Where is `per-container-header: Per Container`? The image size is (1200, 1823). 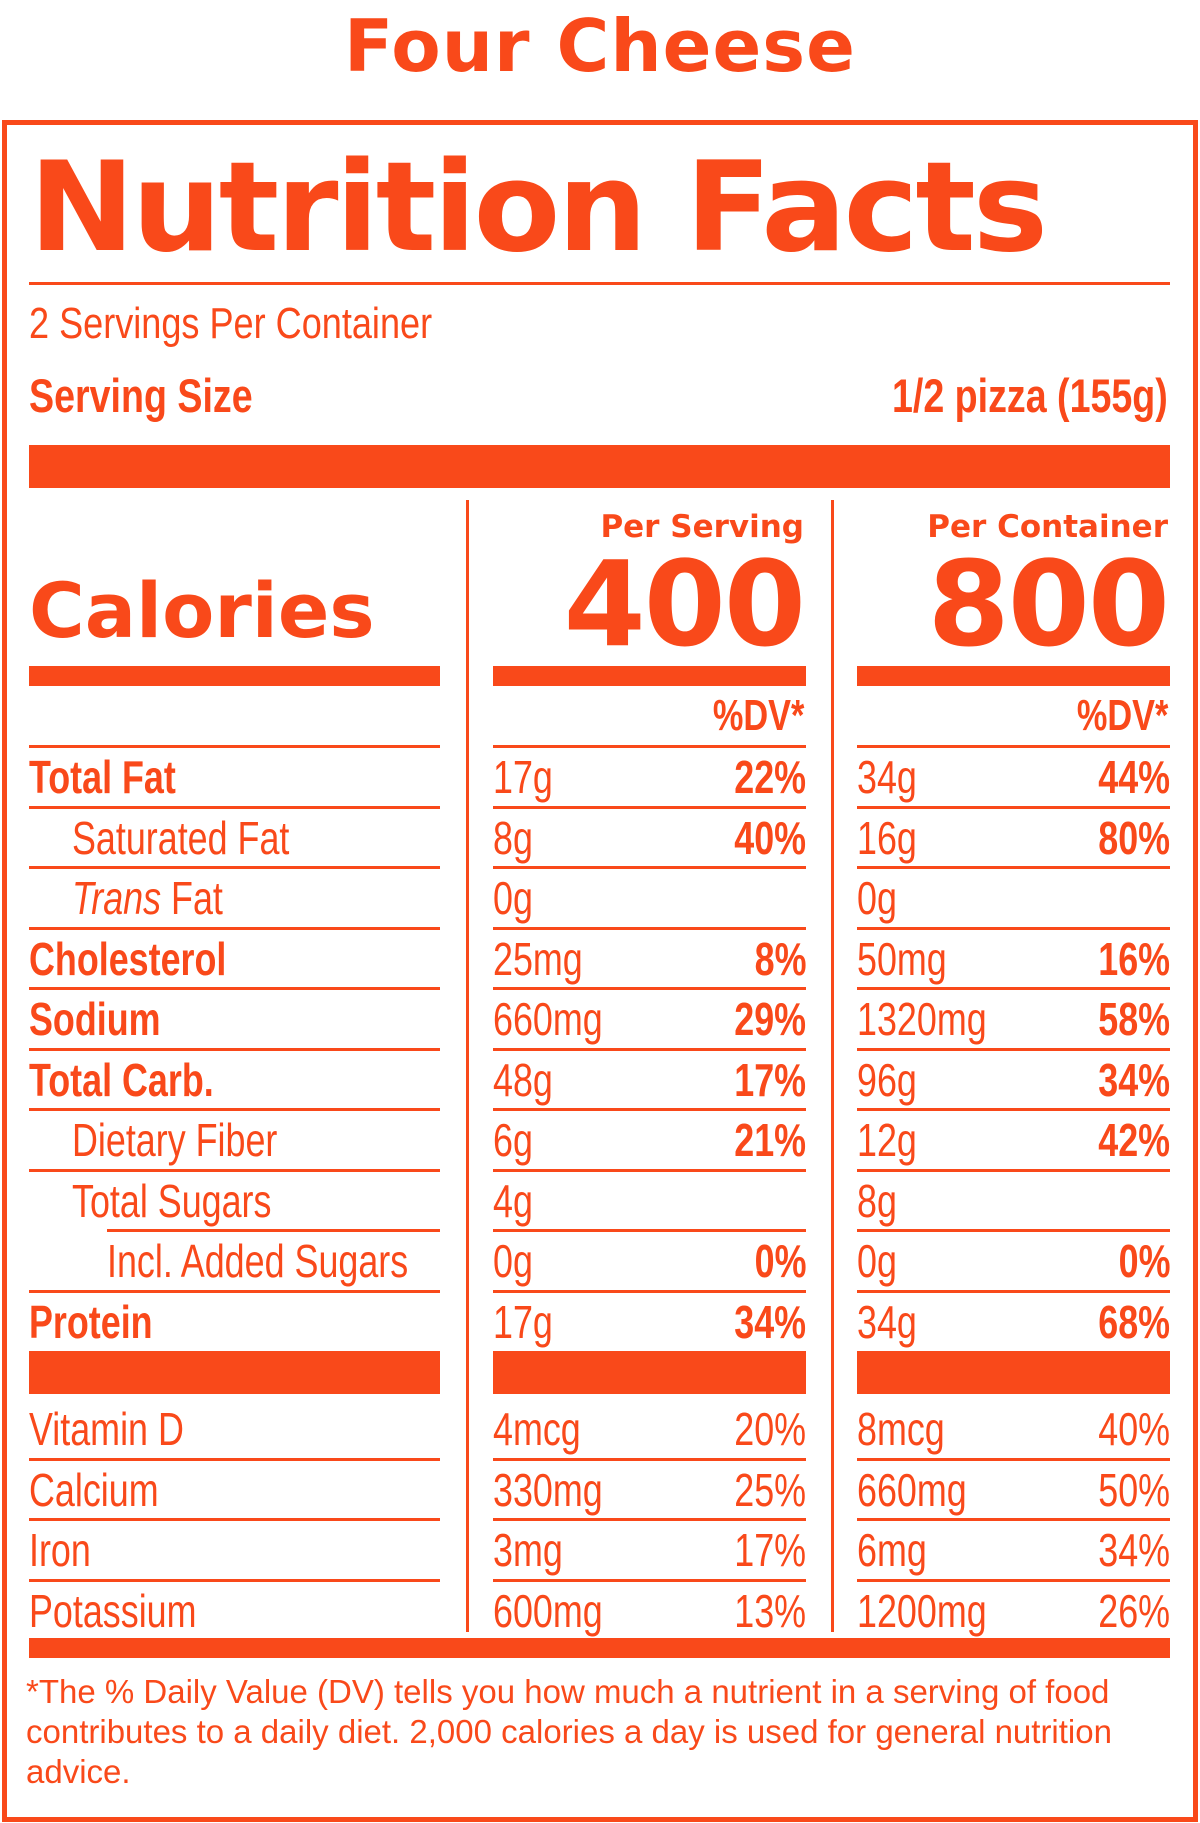
per-container-header: Per Container is located at coordinates (1047, 527).